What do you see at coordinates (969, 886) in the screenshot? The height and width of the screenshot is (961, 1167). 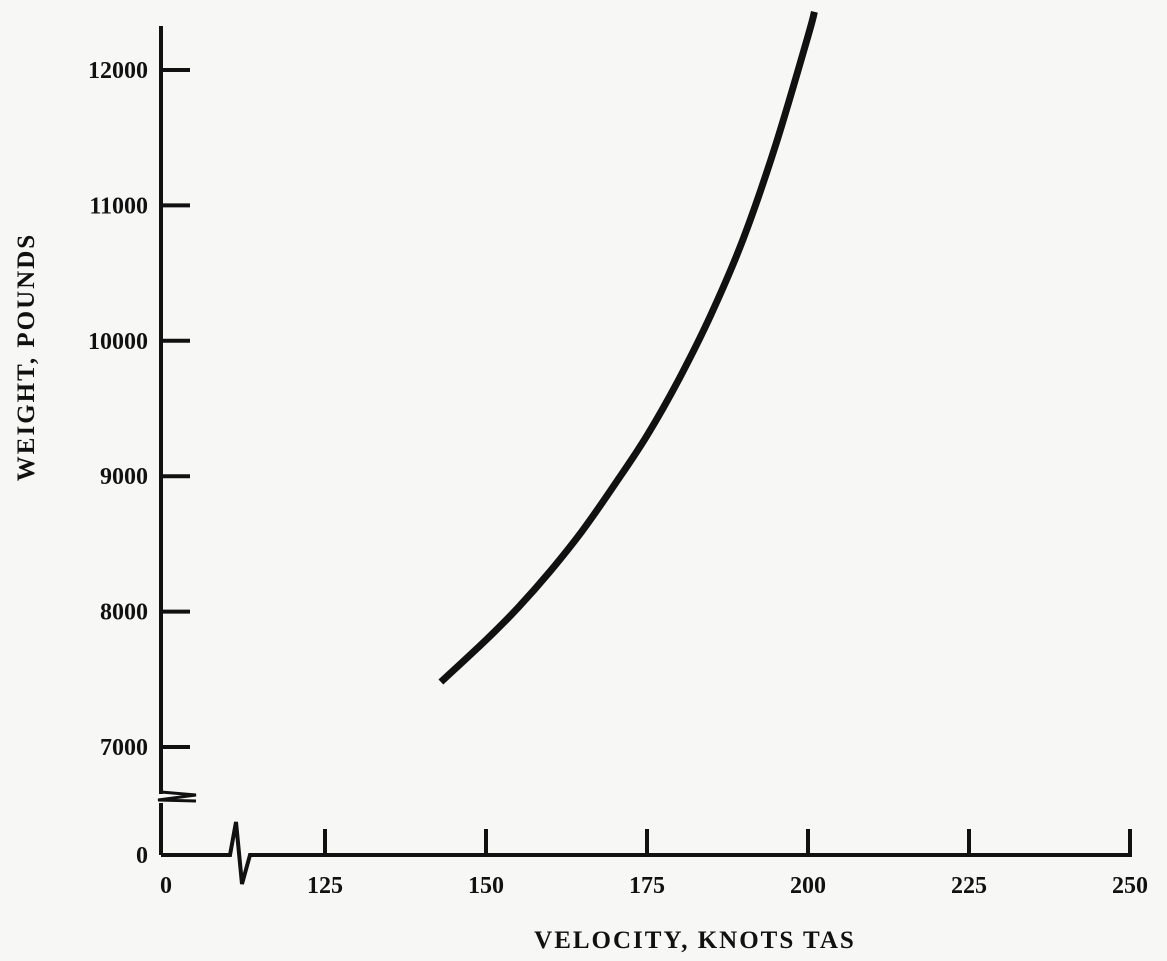 I see `x-tick-label: 225` at bounding box center [969, 886].